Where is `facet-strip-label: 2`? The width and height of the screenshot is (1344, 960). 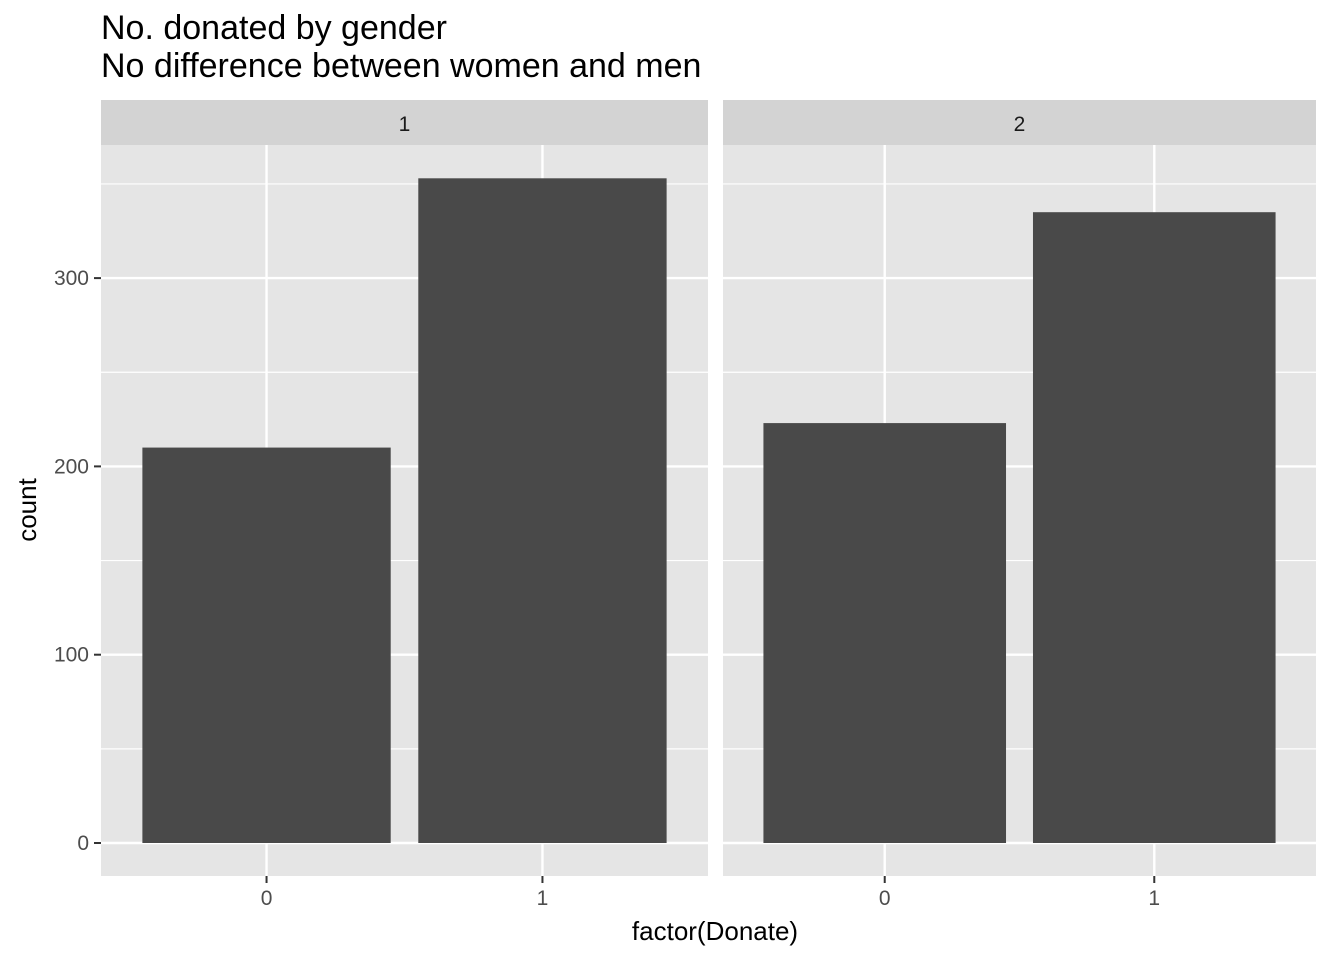
facet-strip-label: 2 is located at coordinates (1020, 124).